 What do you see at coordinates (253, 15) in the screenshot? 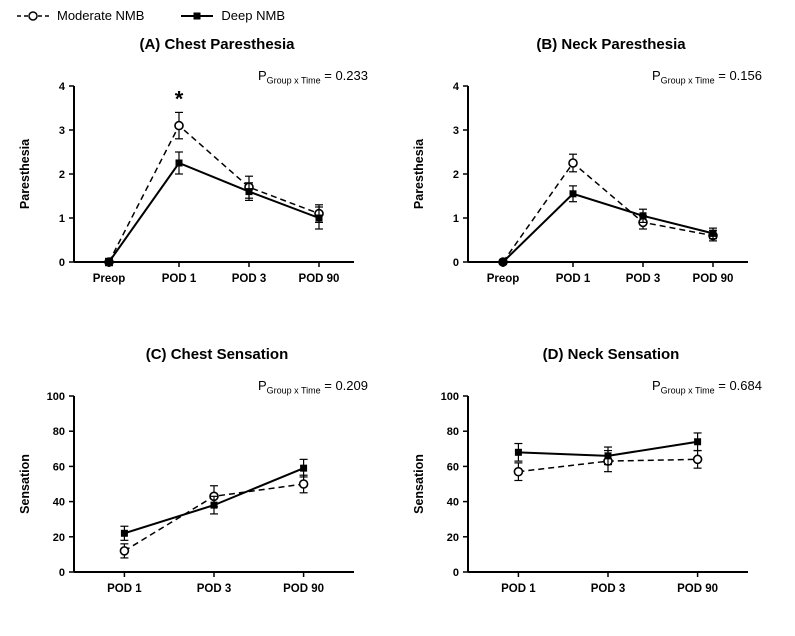
I see `legend-label-deep-nmb: Deep NMB` at bounding box center [253, 15].